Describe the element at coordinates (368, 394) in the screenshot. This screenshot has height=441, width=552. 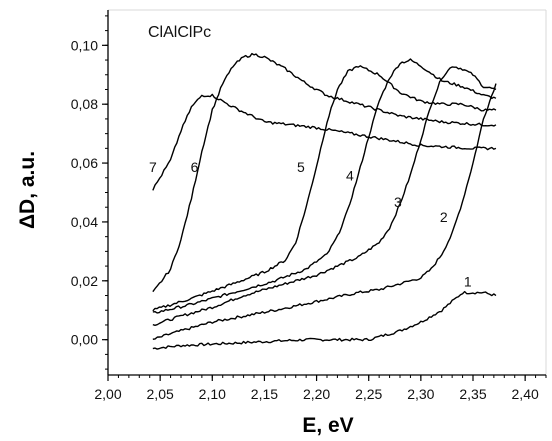
I see `x-tick-label: 2,25` at that location.